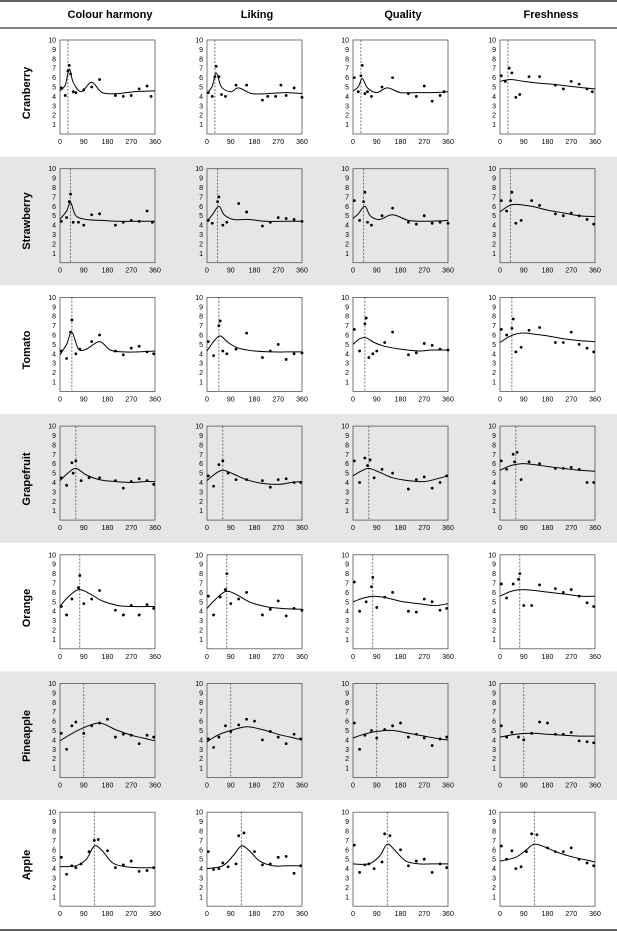 The image size is (617, 931). Describe the element at coordinates (424, 786) in the screenshot. I see `x-tick-label: 270` at that location.